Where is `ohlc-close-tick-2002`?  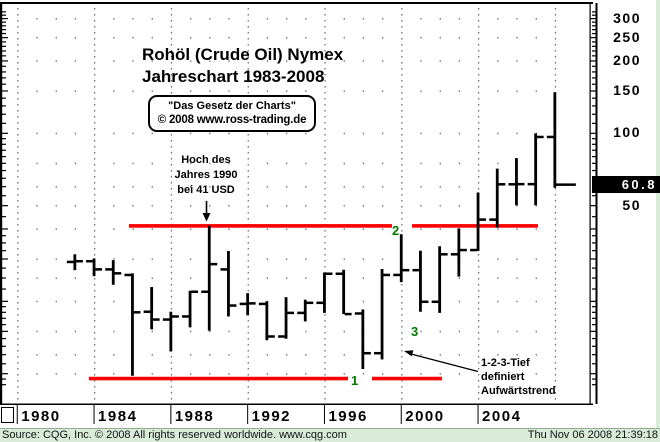
ohlc-close-tick-2002 is located at coordinates (444, 254).